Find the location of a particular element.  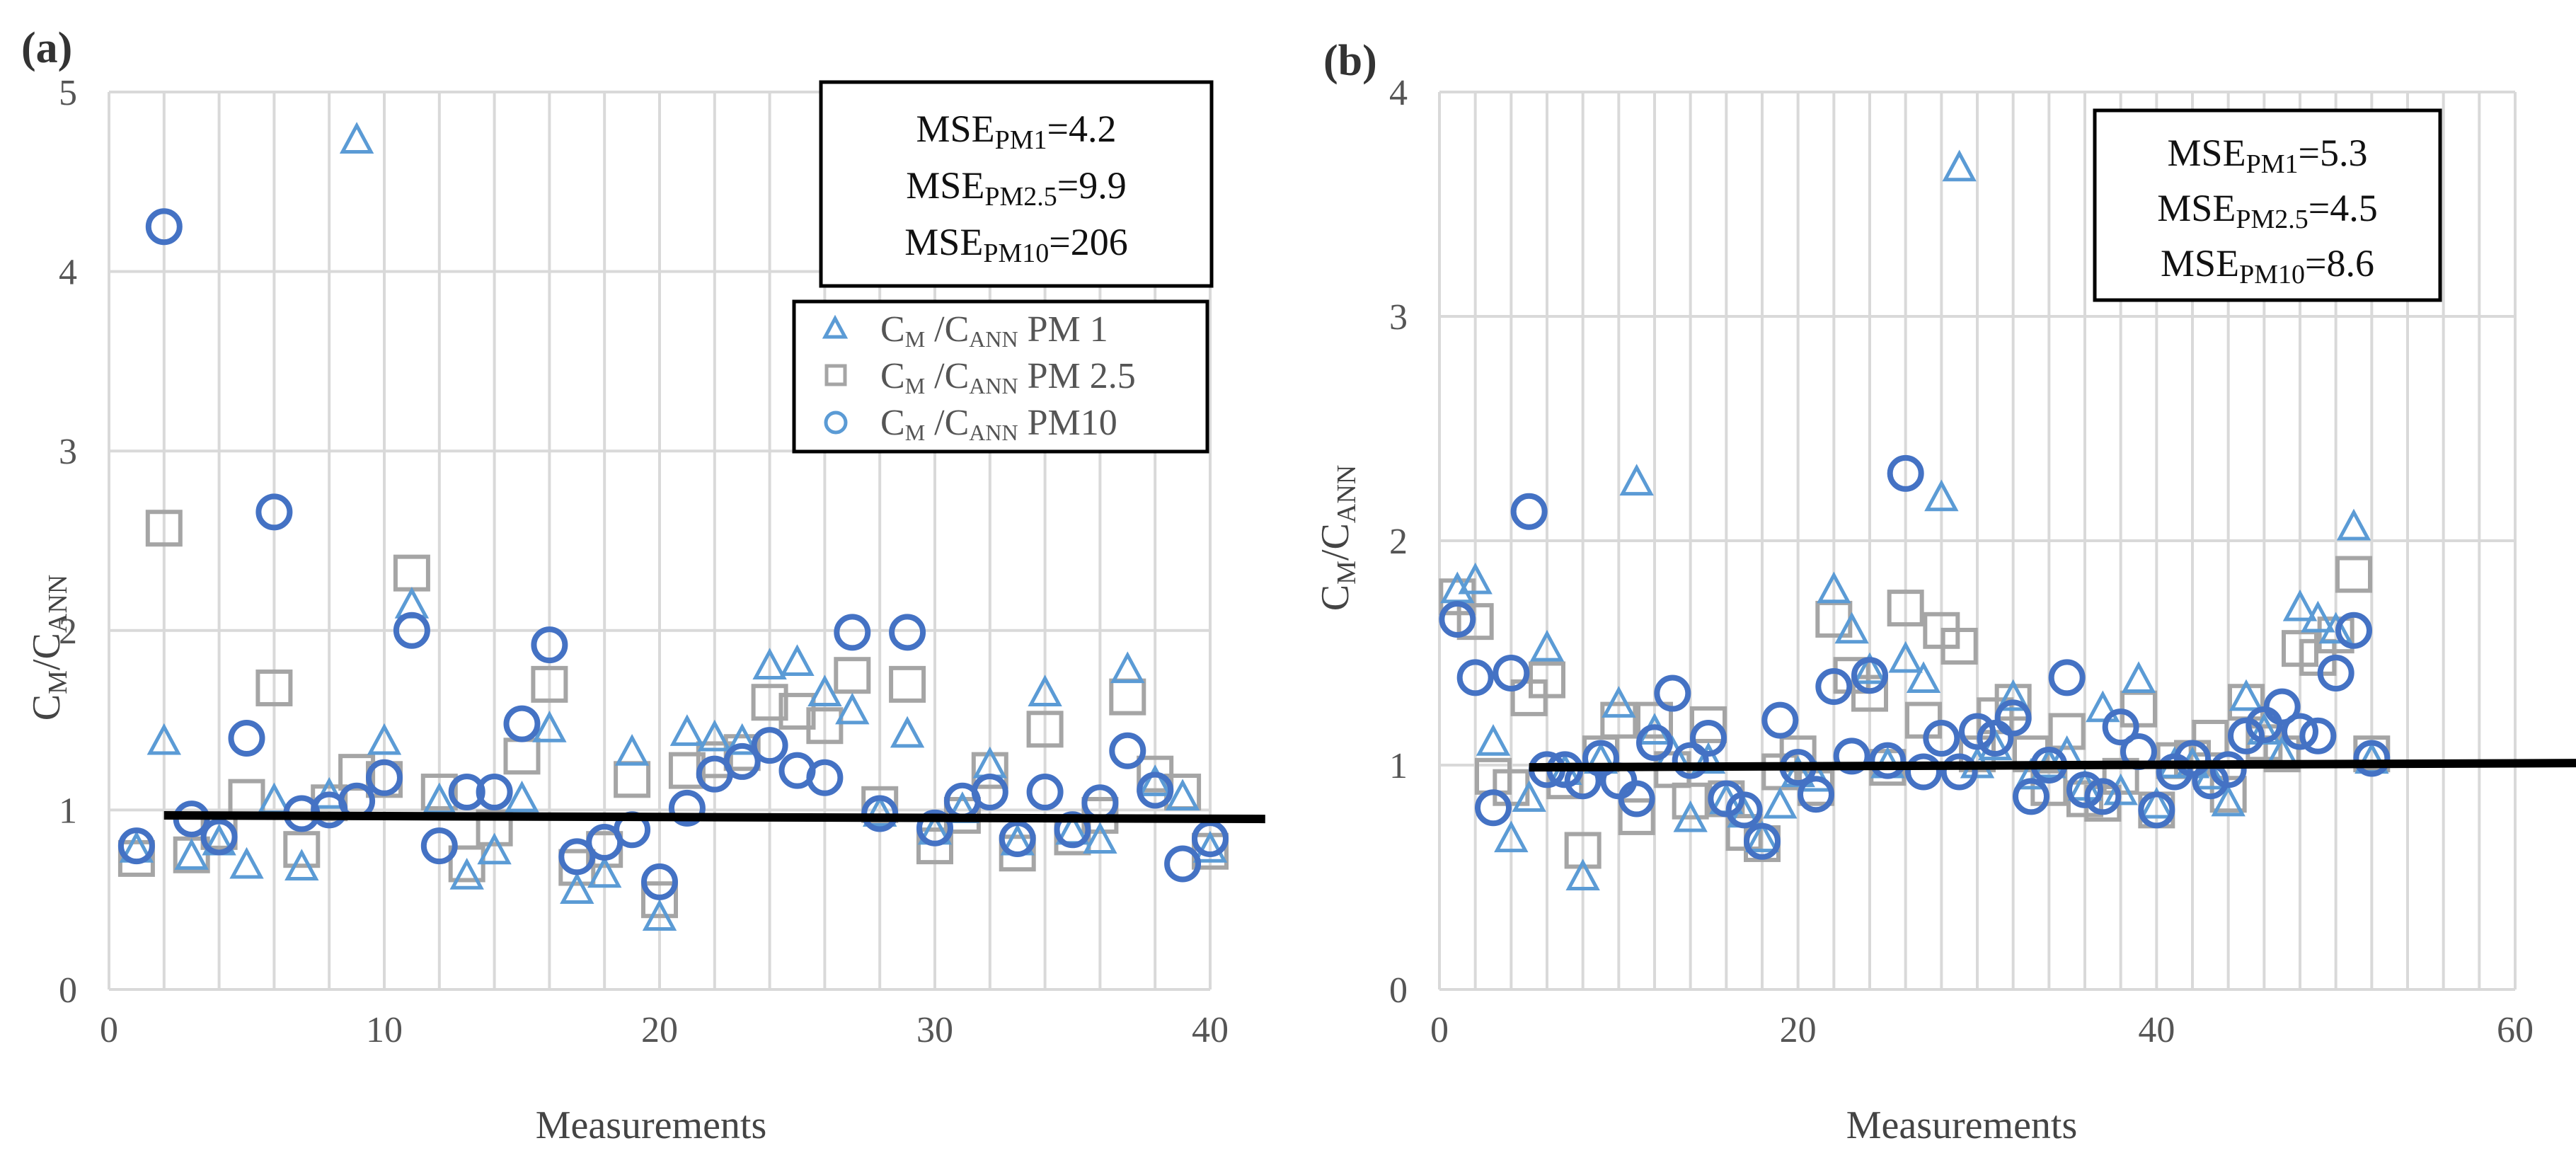

panel-a-reference-line is located at coordinates (714, 817).